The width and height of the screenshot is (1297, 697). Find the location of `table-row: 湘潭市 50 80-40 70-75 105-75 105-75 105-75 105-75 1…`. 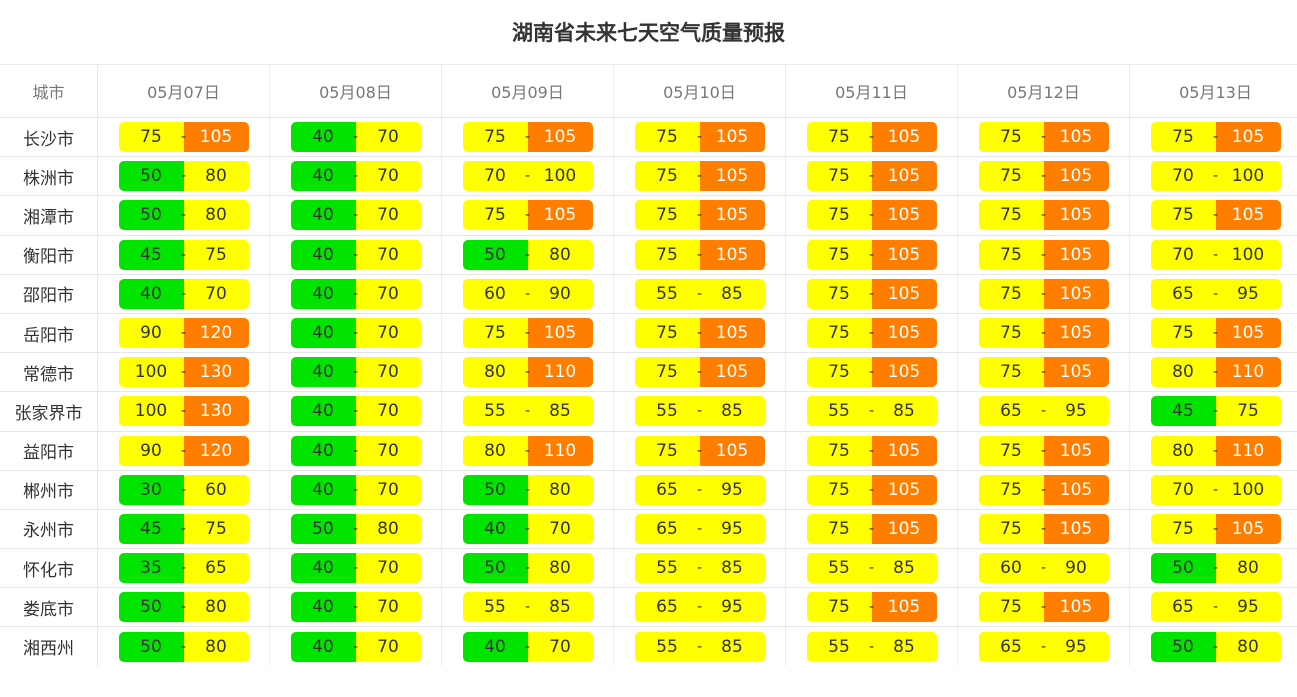

table-row: 湘潭市 50 80-40 70-75 105-75 105-75 105-75 105-75 1… is located at coordinates (648, 215).